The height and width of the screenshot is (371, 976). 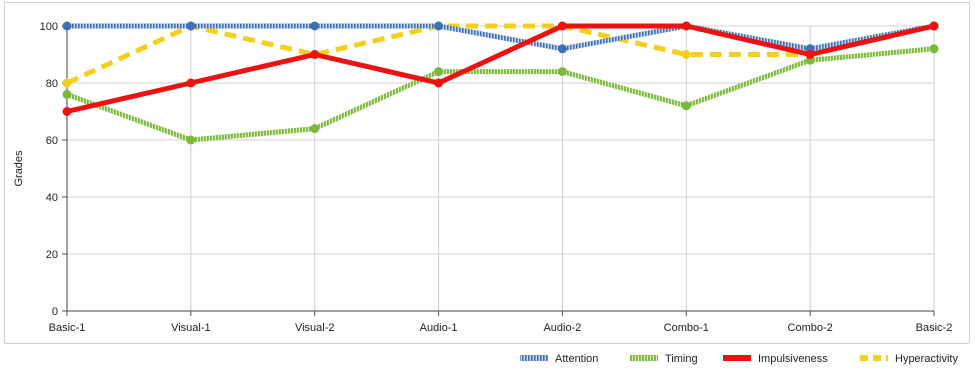 I want to click on series-line-attention, so click(x=501, y=37).